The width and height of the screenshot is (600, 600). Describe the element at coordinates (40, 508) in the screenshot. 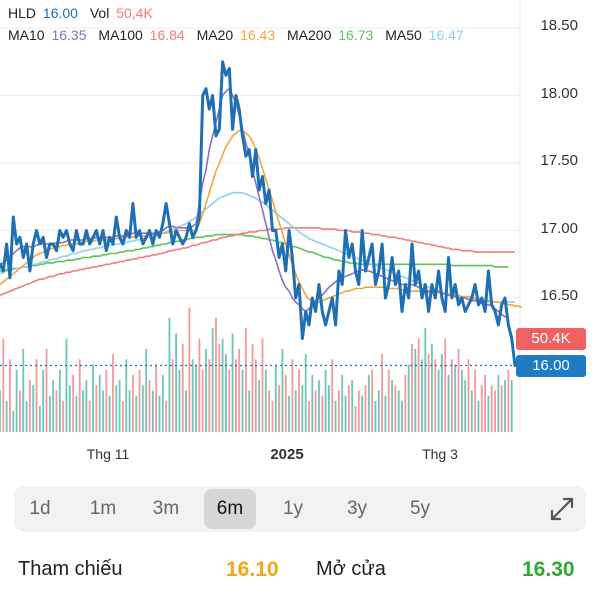

I see `range-1d-button: 1d` at that location.